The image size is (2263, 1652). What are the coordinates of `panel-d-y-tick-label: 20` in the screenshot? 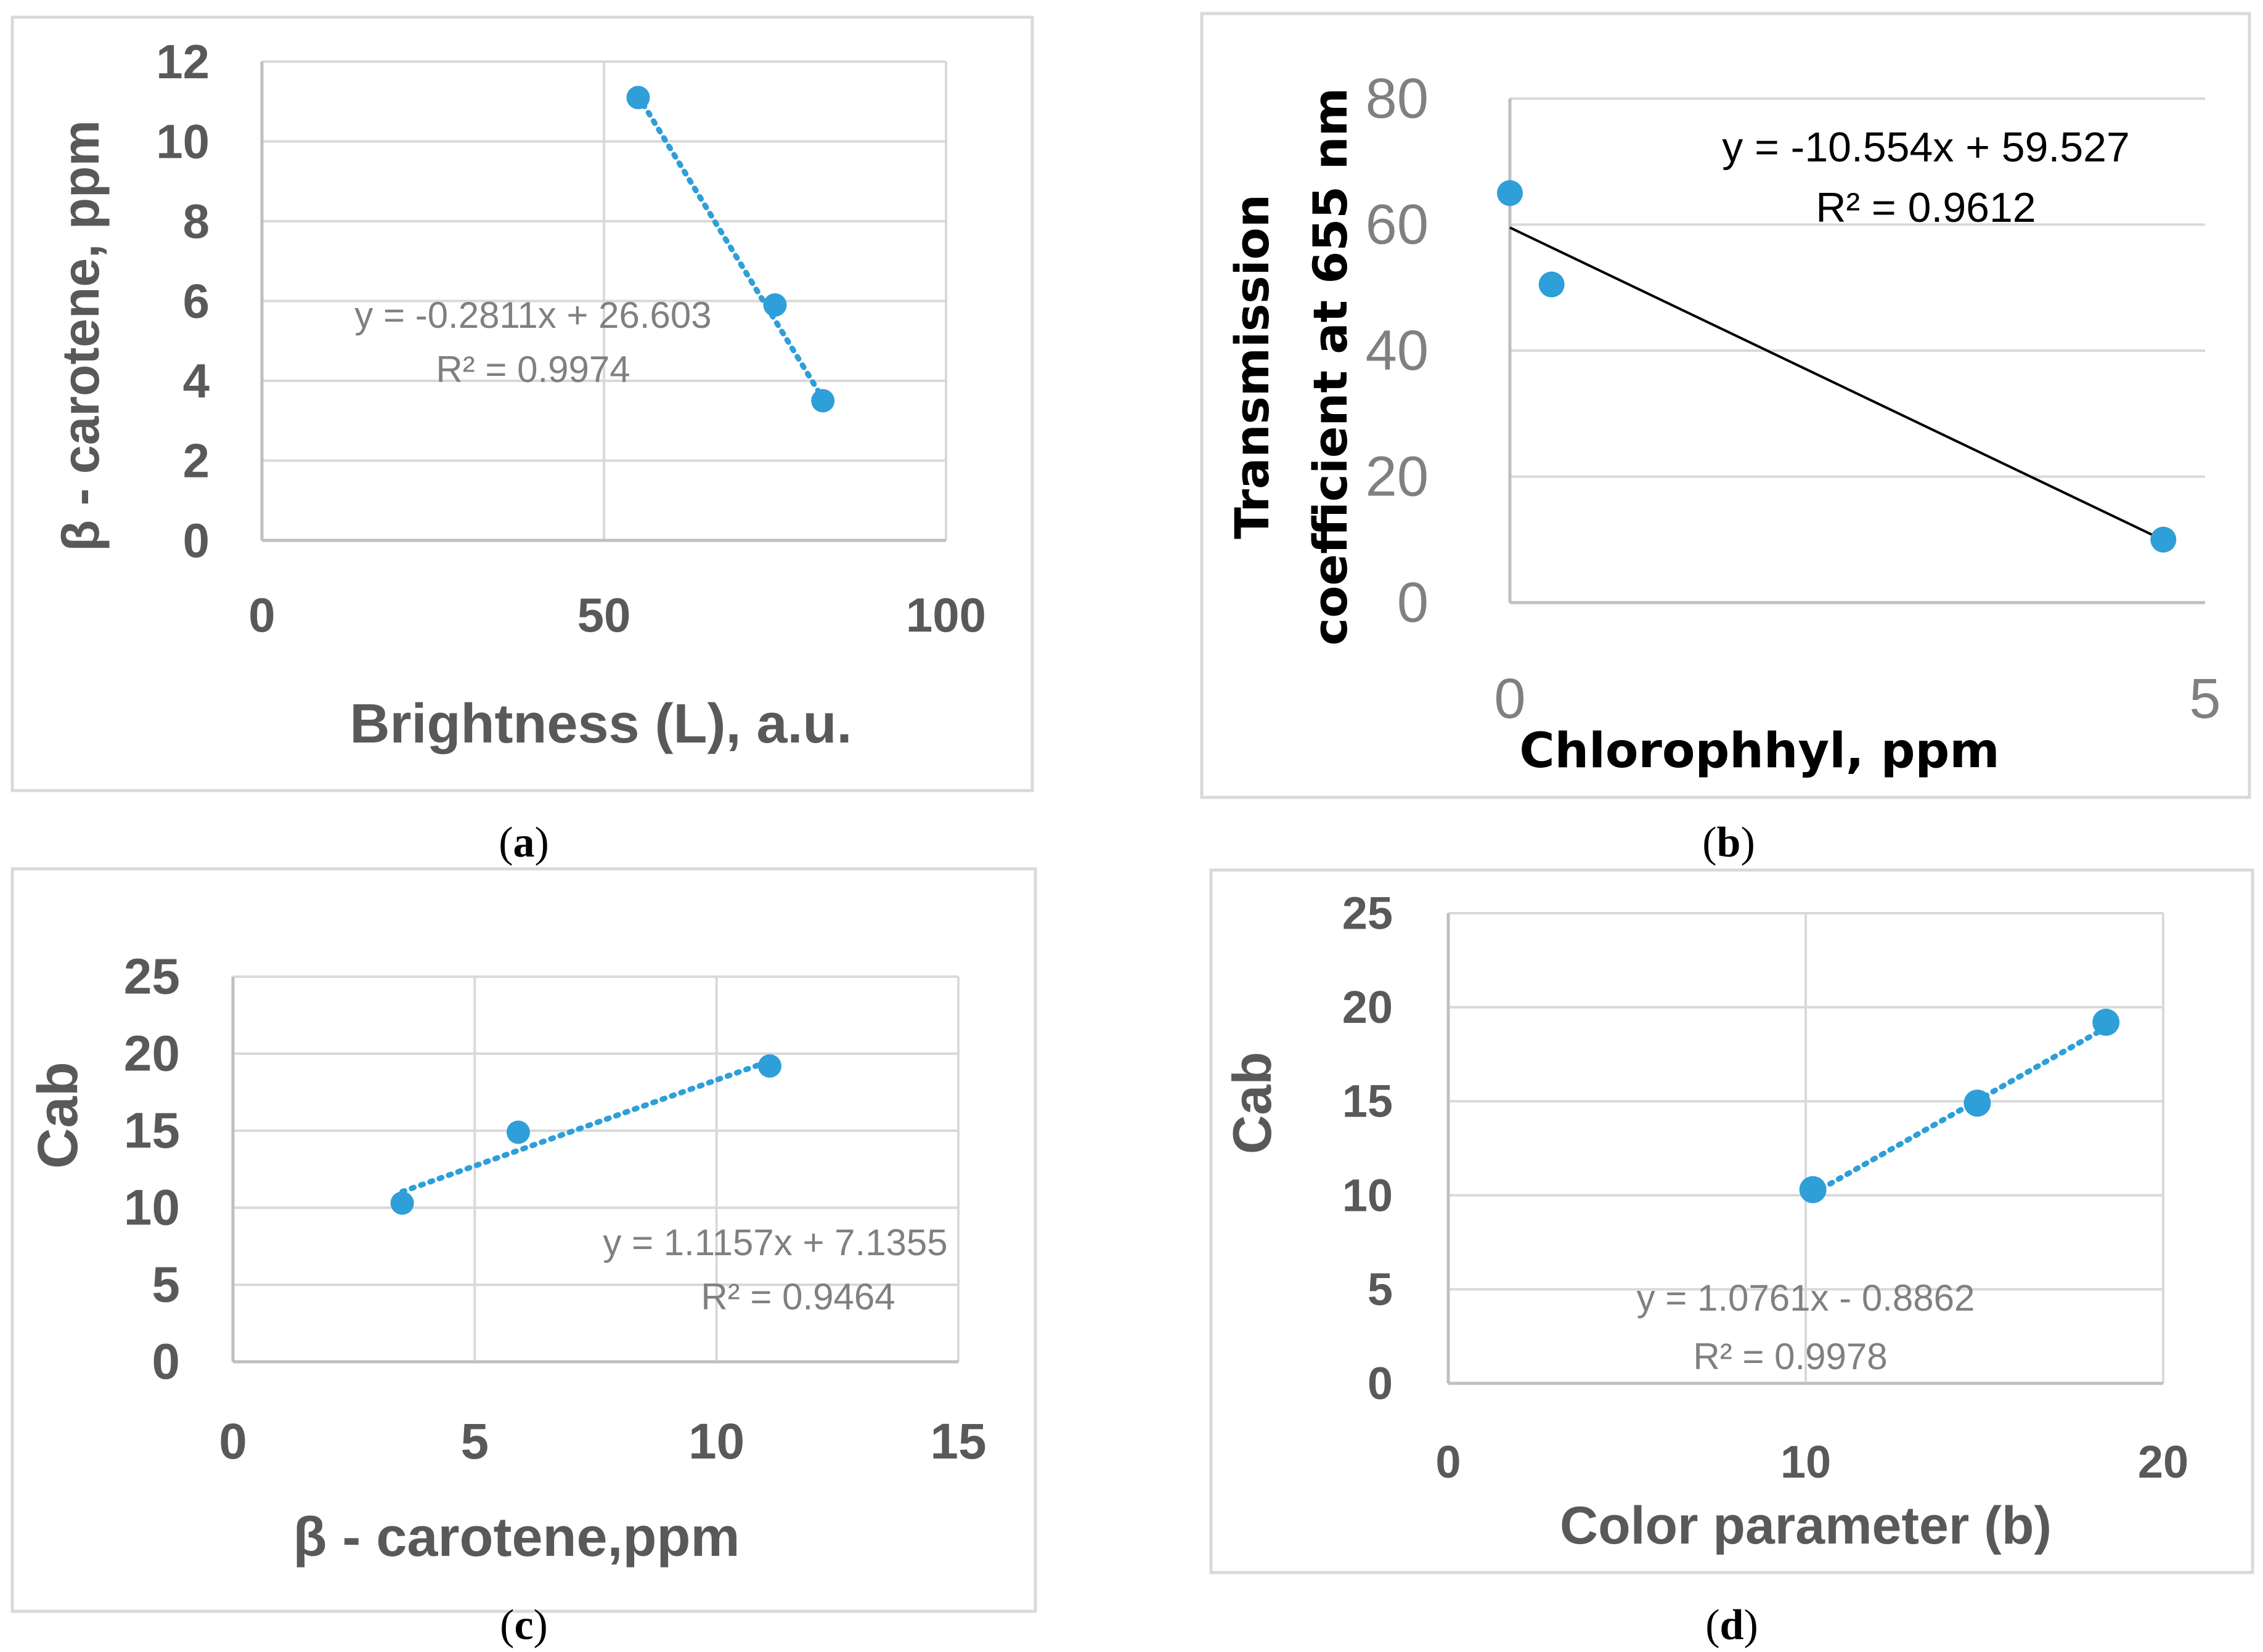 It's located at (1367, 1007).